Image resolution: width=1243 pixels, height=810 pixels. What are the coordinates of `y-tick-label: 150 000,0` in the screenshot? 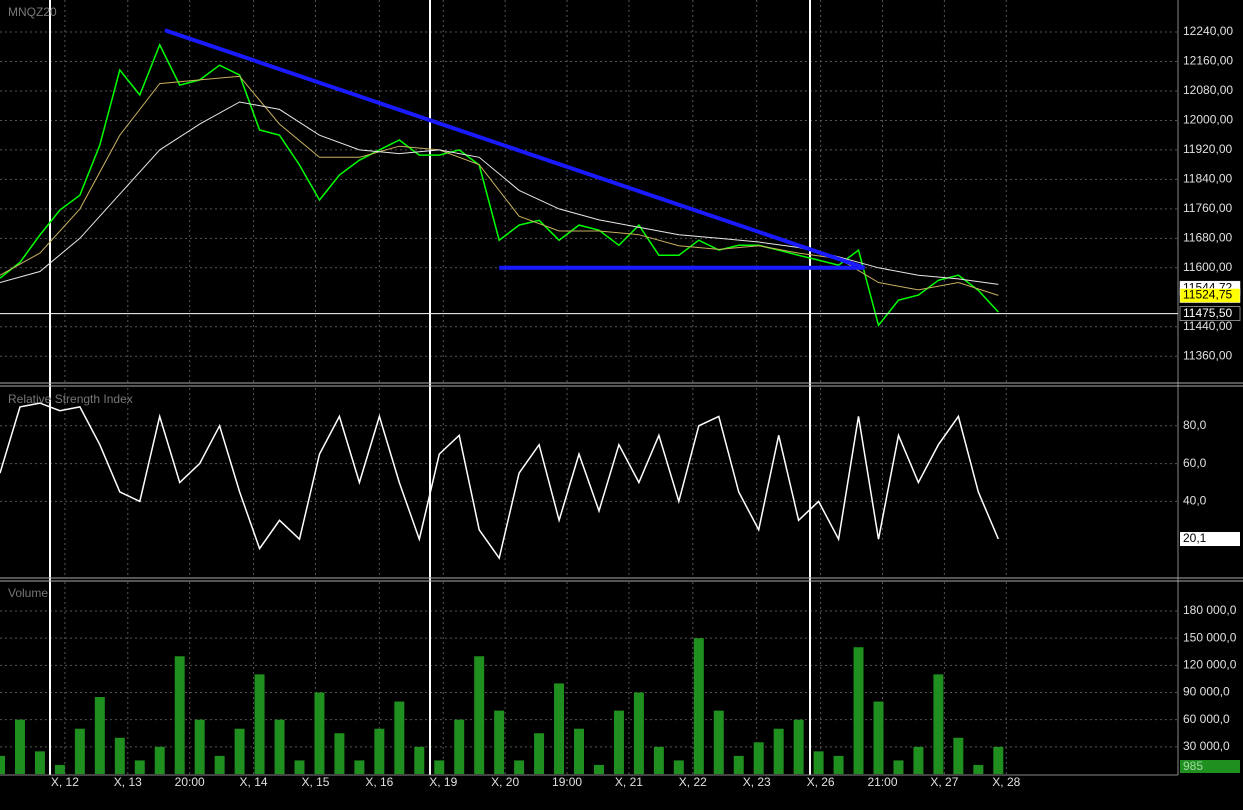 It's located at (1210, 637).